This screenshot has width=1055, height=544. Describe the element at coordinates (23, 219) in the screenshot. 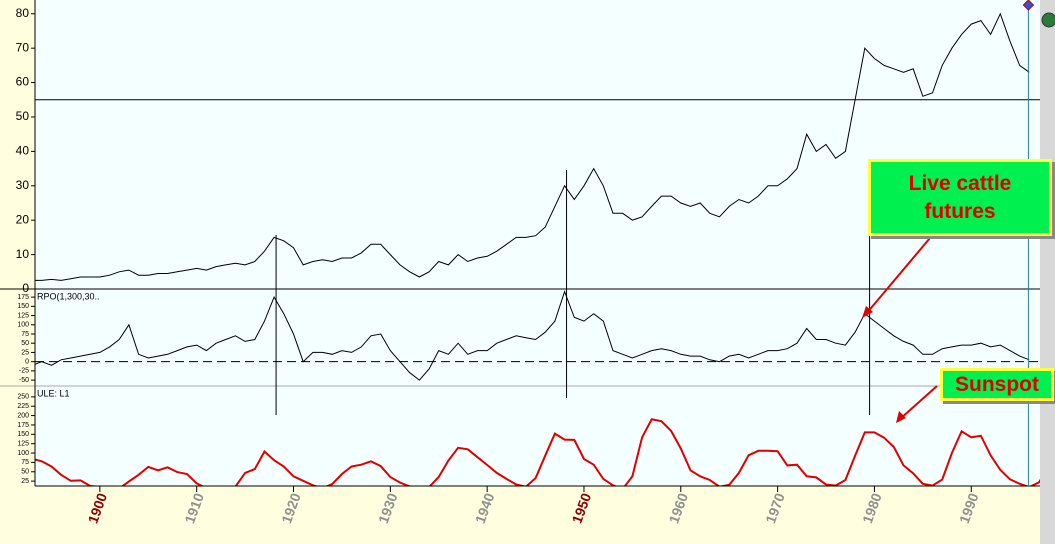

I see `y-tick-label: 20` at that location.